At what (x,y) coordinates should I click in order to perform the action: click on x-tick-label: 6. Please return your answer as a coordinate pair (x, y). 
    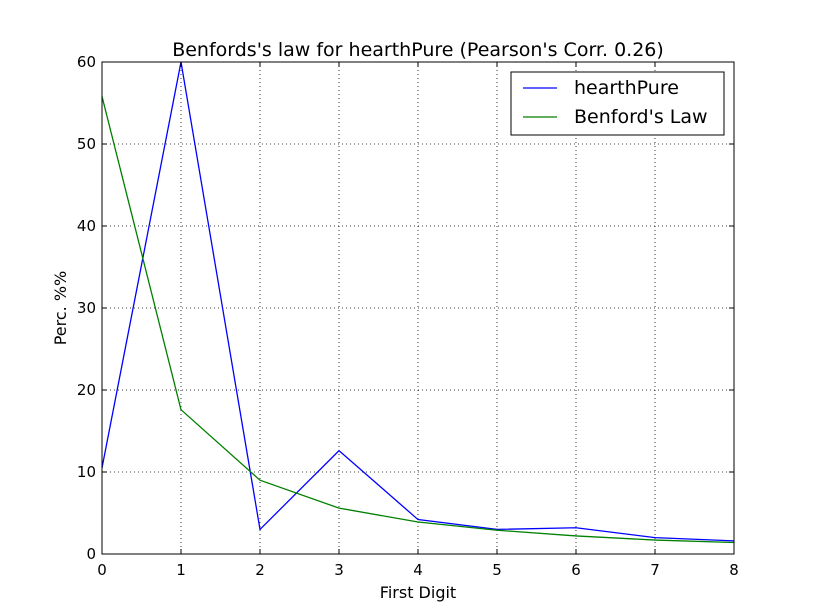
    Looking at the image, I should click on (576, 570).